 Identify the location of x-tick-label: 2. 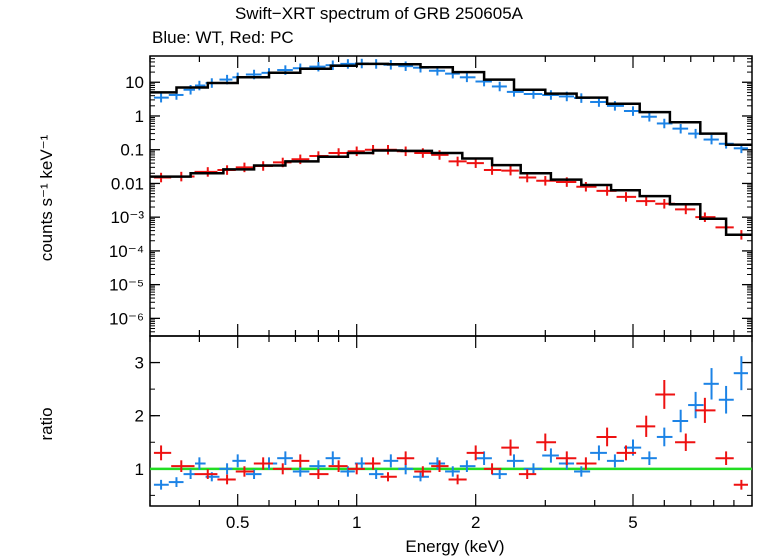
(475, 522).